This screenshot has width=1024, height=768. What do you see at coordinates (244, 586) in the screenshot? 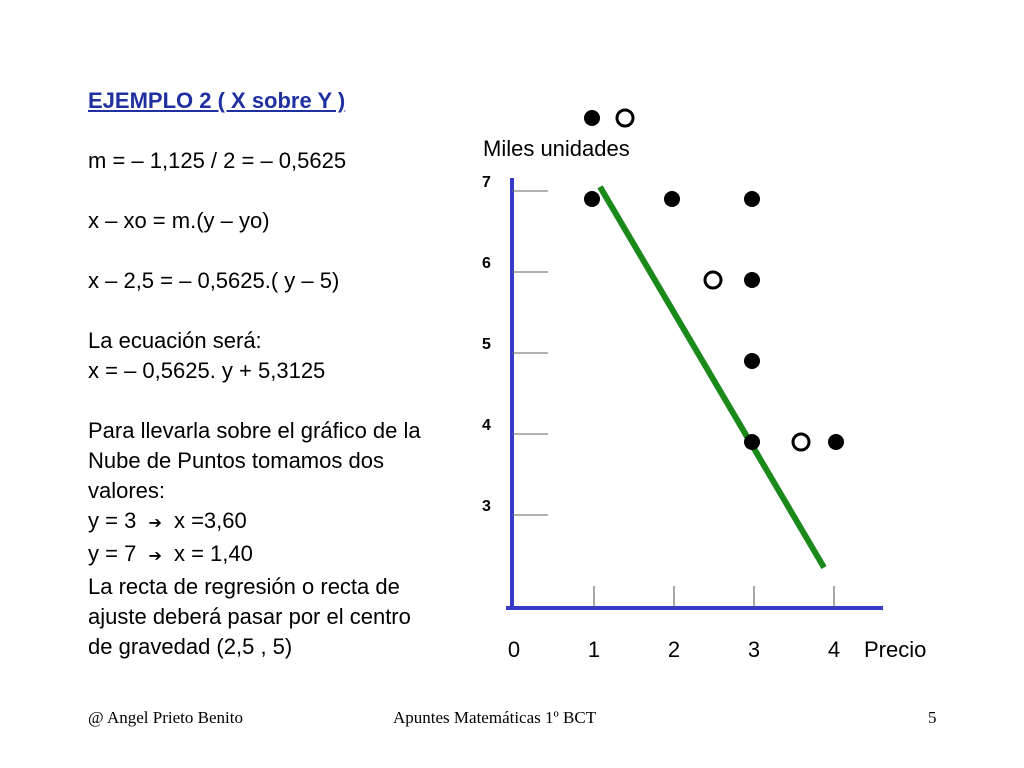
I see `conclusion-line-1: La recta de regresión o recta de` at bounding box center [244, 586].